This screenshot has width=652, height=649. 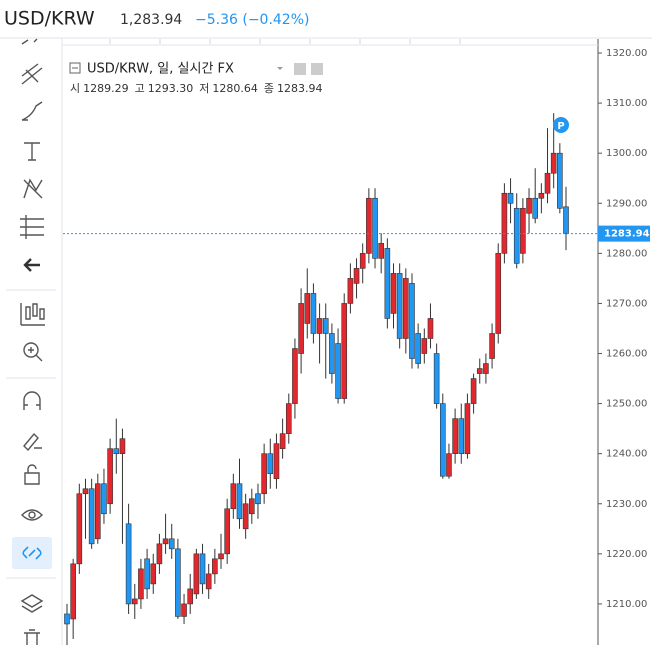 What do you see at coordinates (626, 554) in the screenshot?
I see `y-tick-label: 1220.00` at bounding box center [626, 554].